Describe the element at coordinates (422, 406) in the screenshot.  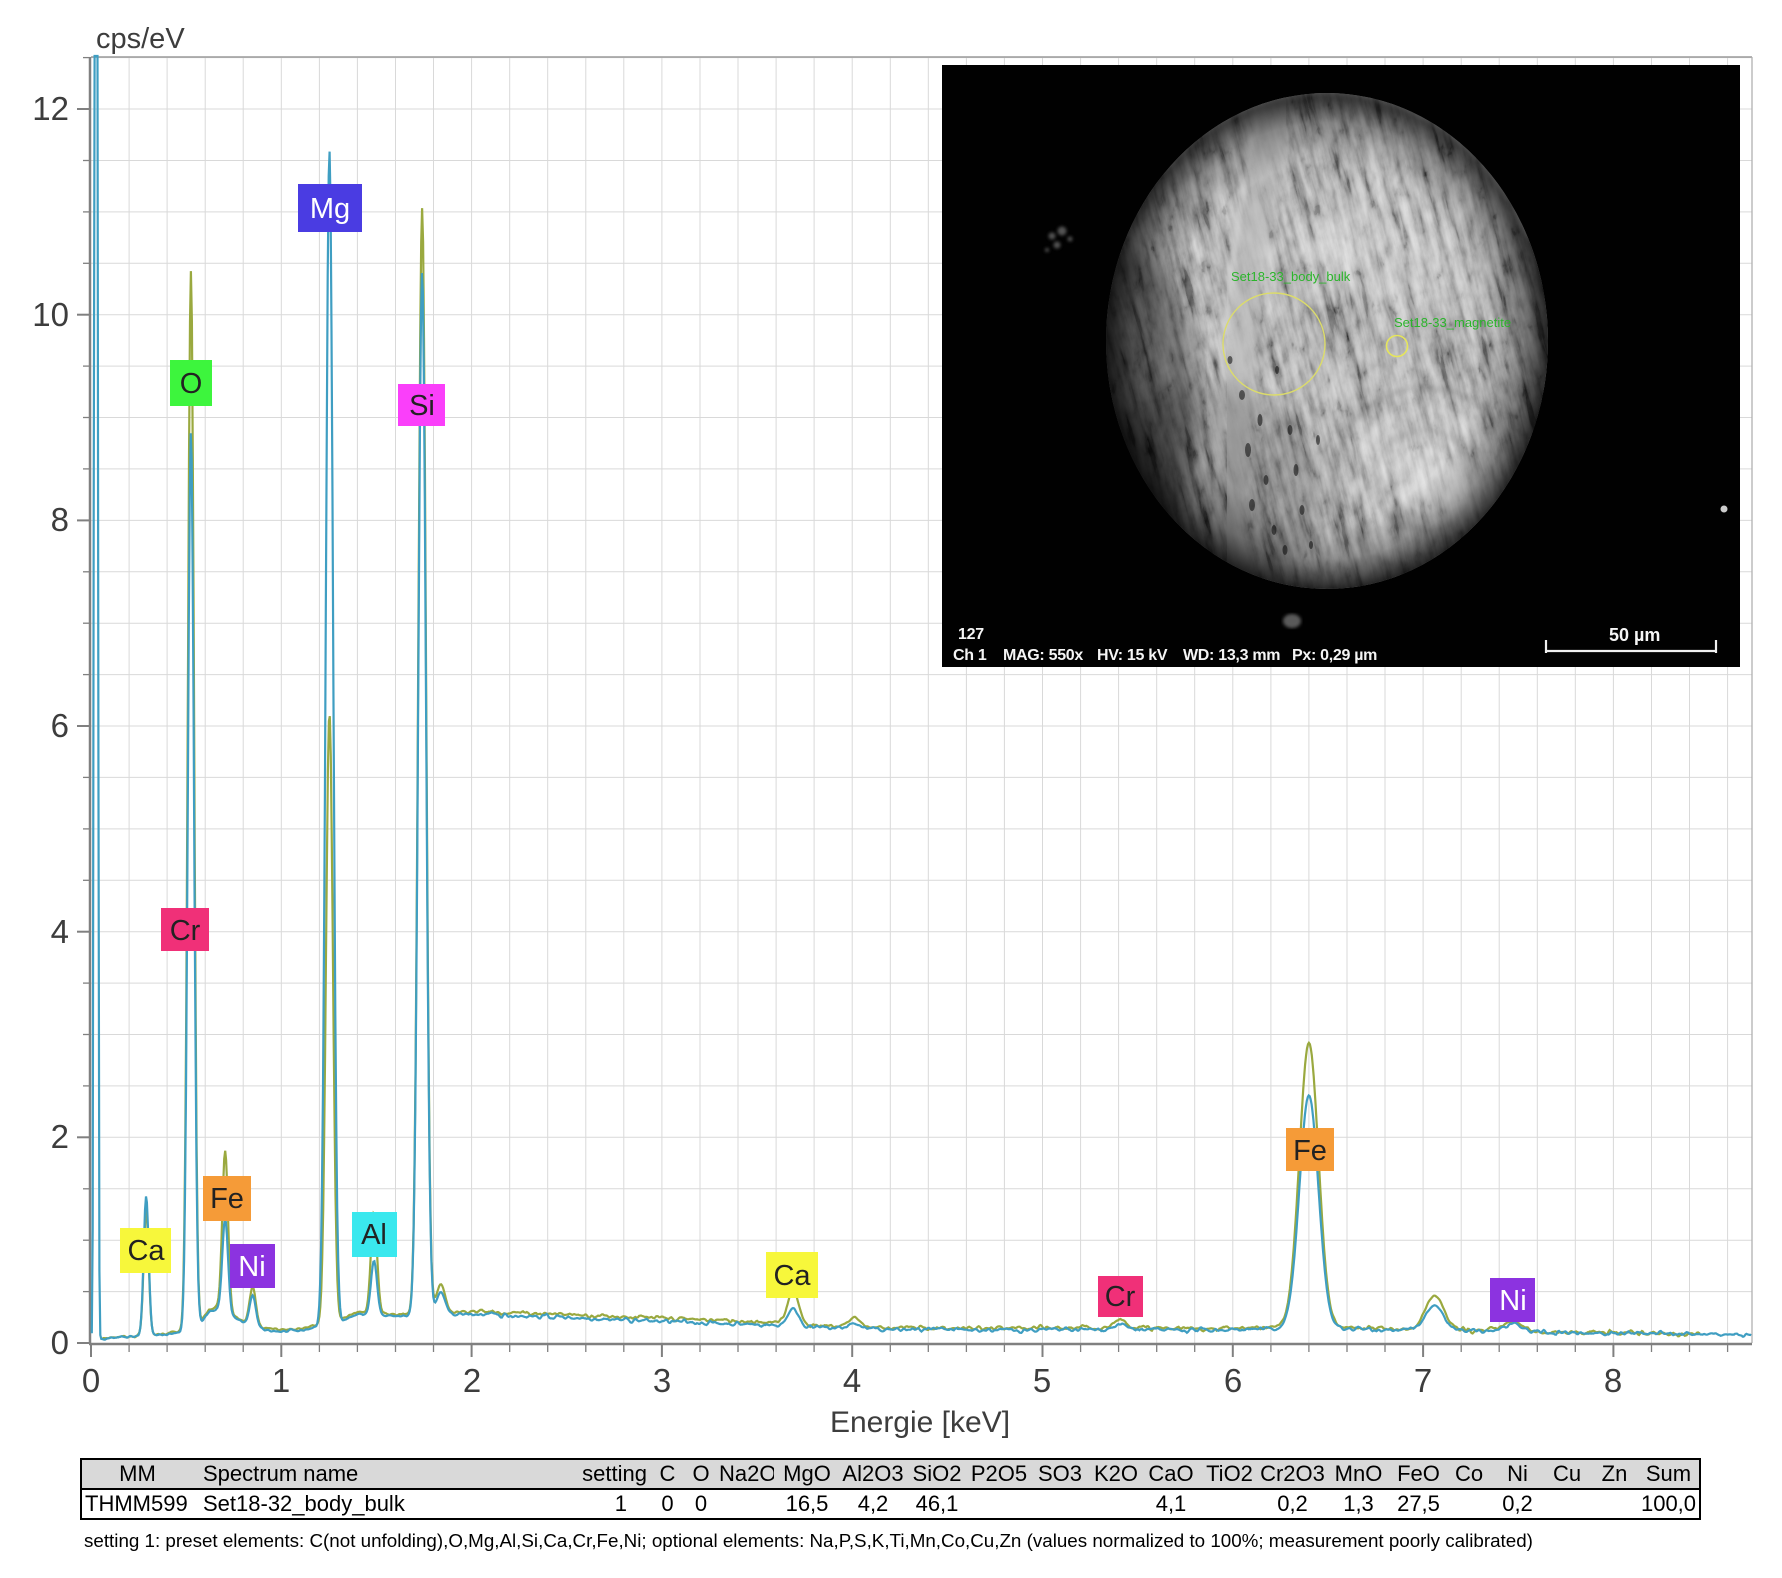
I see `svg-text: Si` at that location.